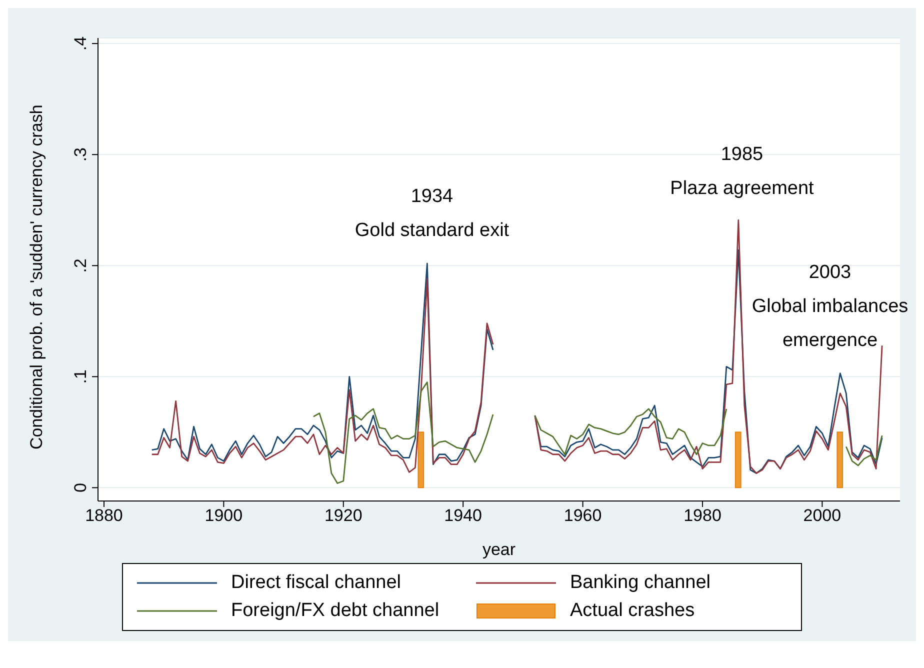 Image resolution: width=924 pixels, height=668 pixels. Describe the element at coordinates (80, 487) in the screenshot. I see `y-tick-label: 0` at that location.